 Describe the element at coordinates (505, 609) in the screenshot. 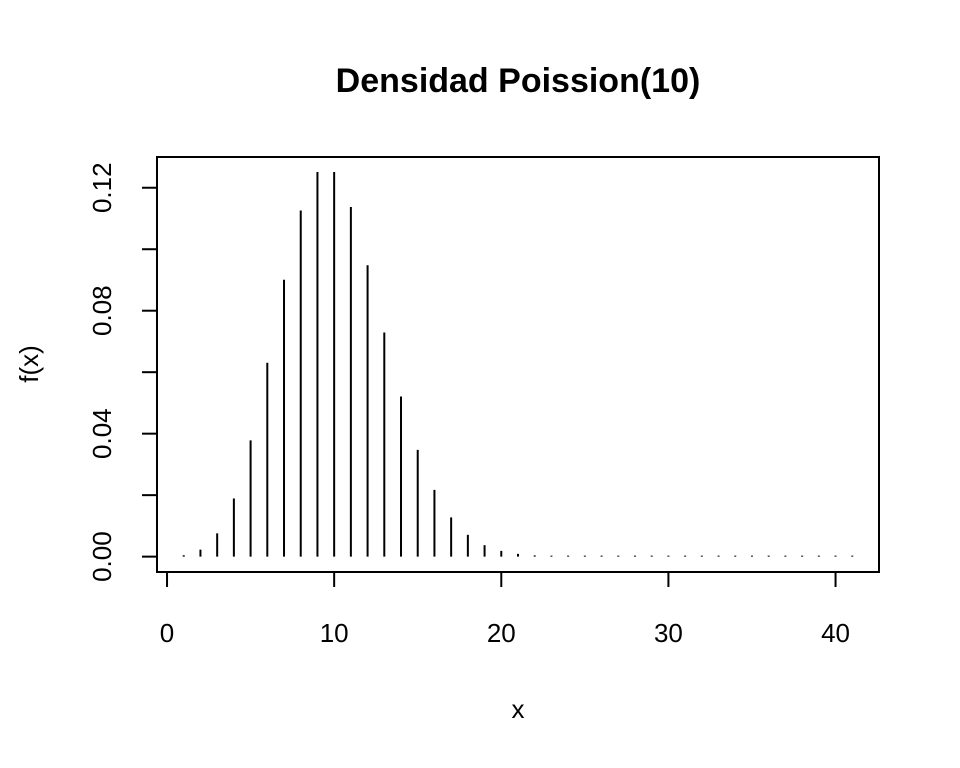

I see `x-axis: 0 10 20 30 40` at that location.